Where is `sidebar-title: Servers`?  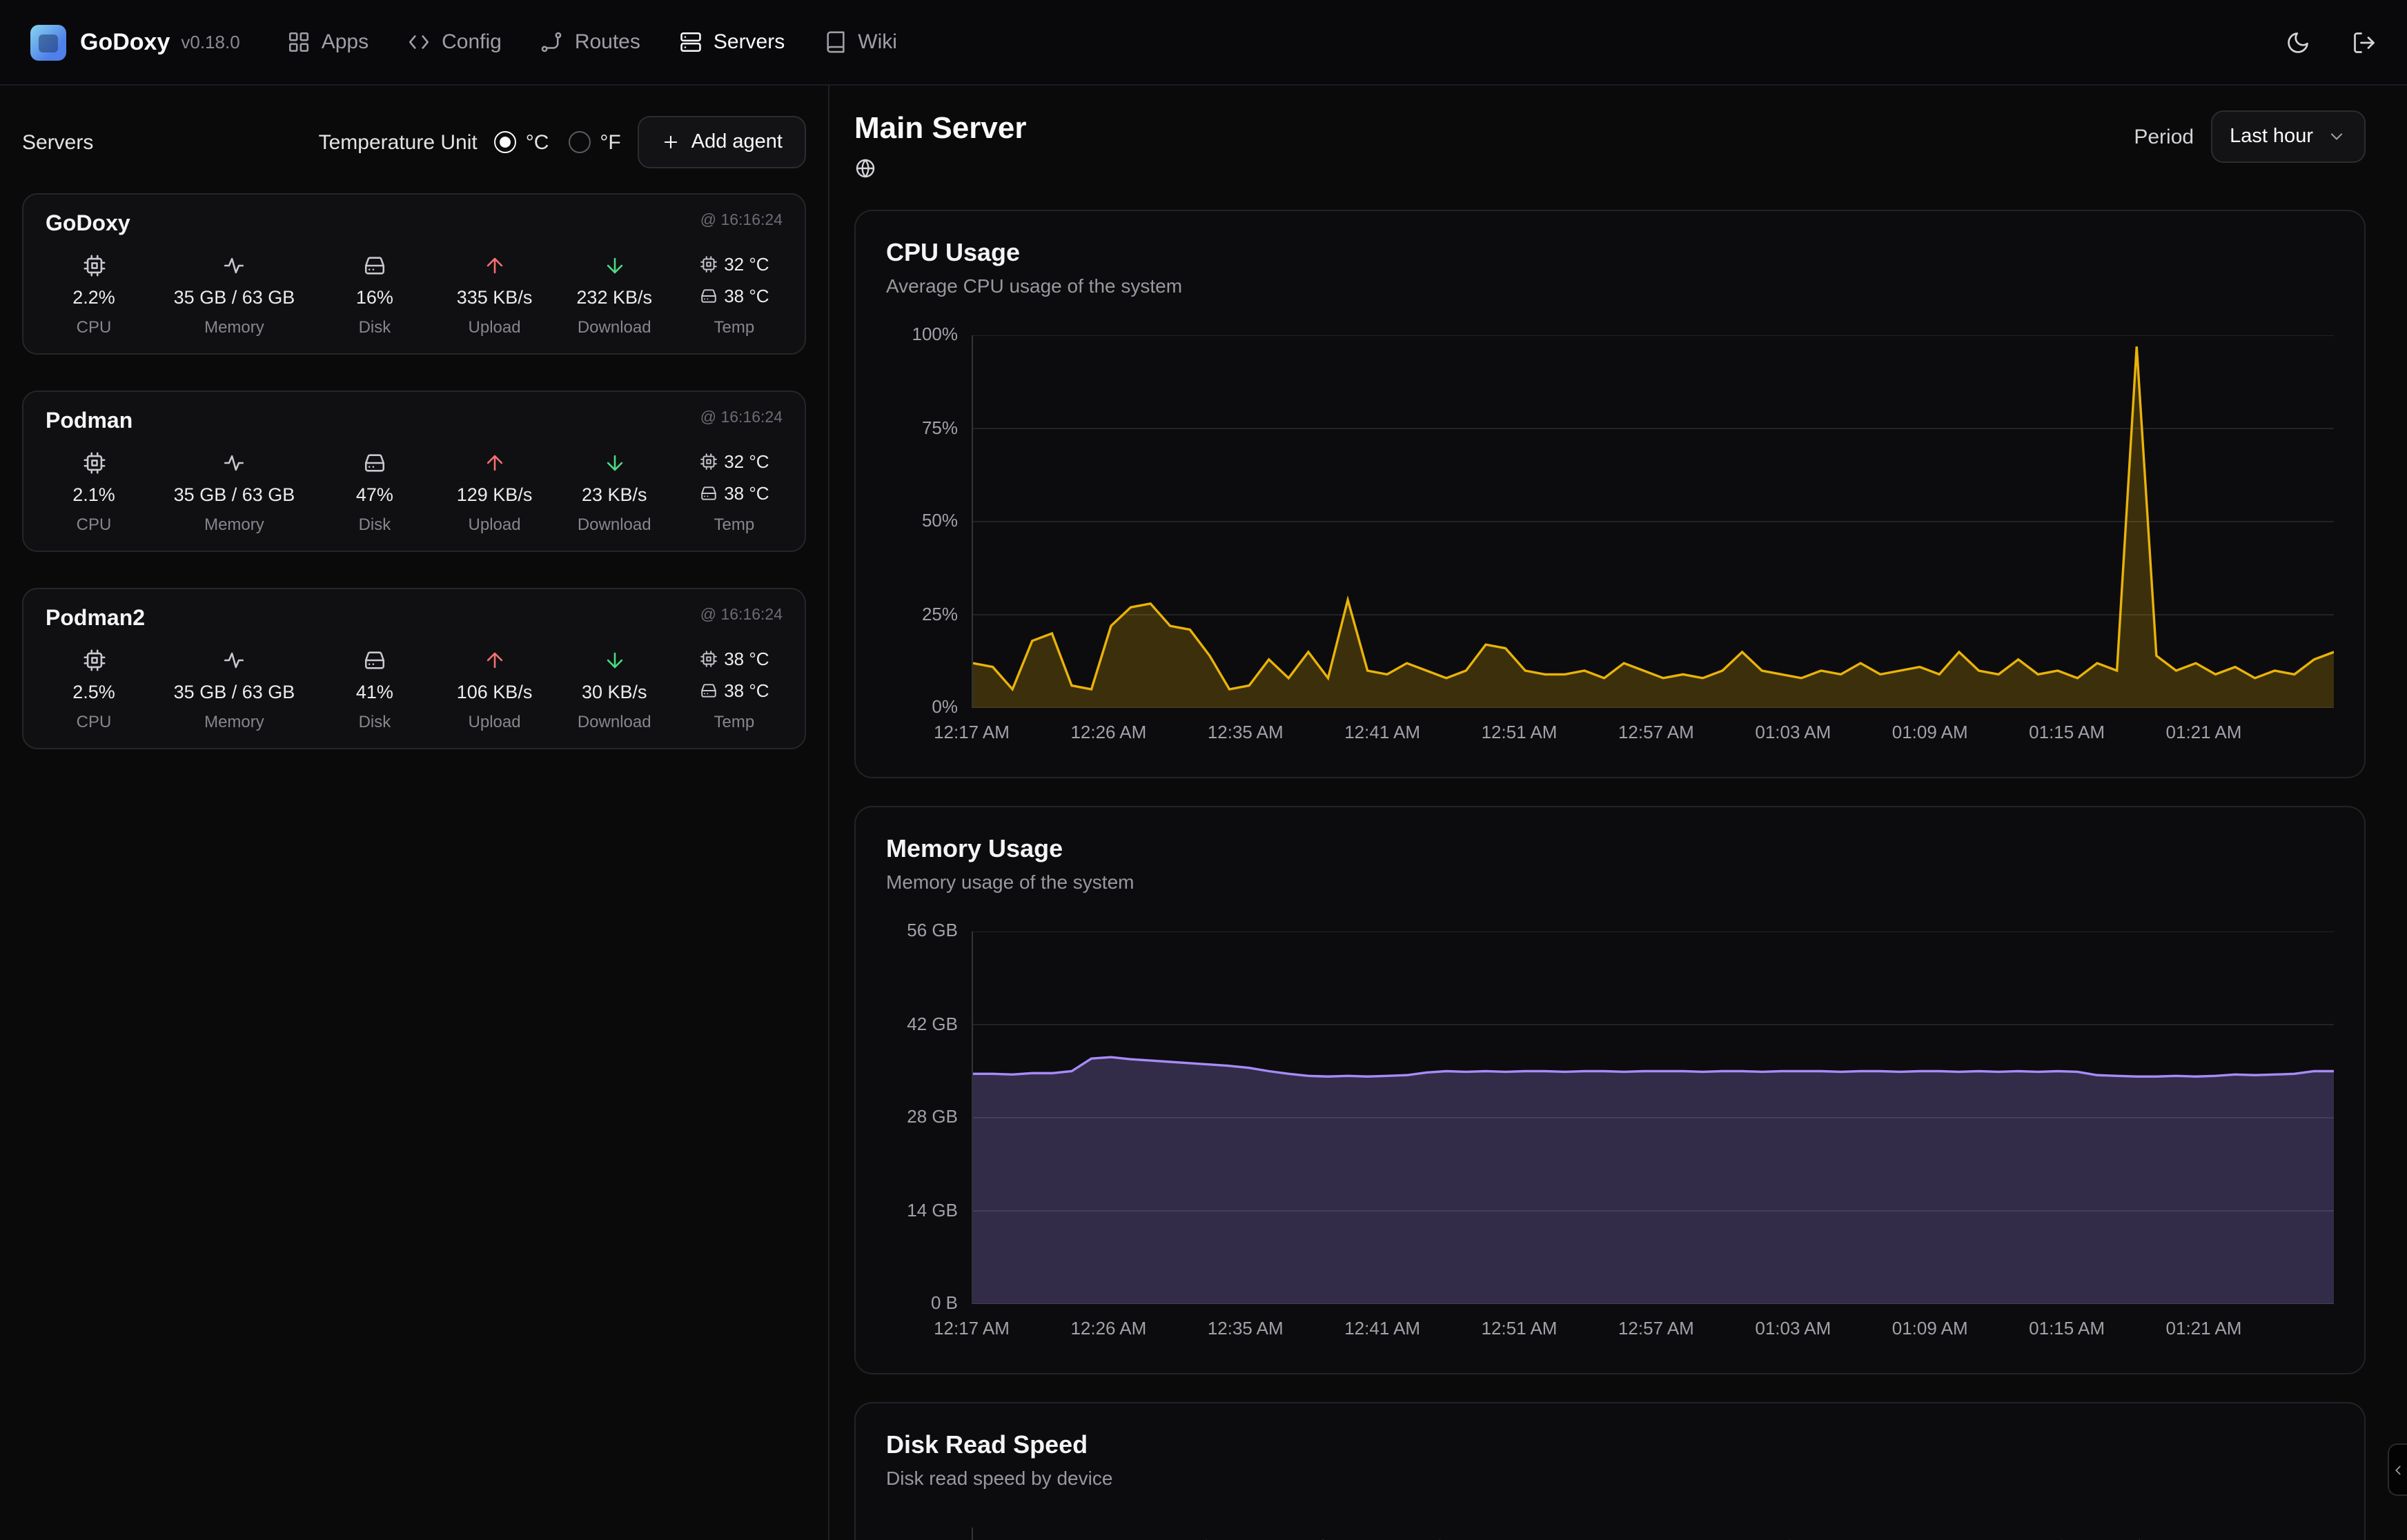
sidebar-title: Servers is located at coordinates (58, 142).